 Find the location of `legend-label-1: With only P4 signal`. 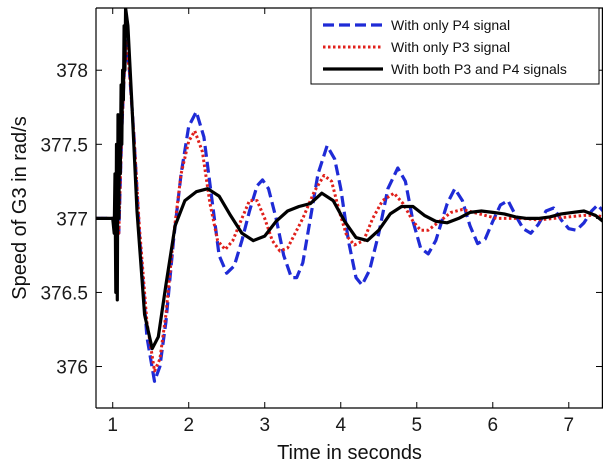

legend-label-1: With only P4 signal is located at coordinates (450, 25).